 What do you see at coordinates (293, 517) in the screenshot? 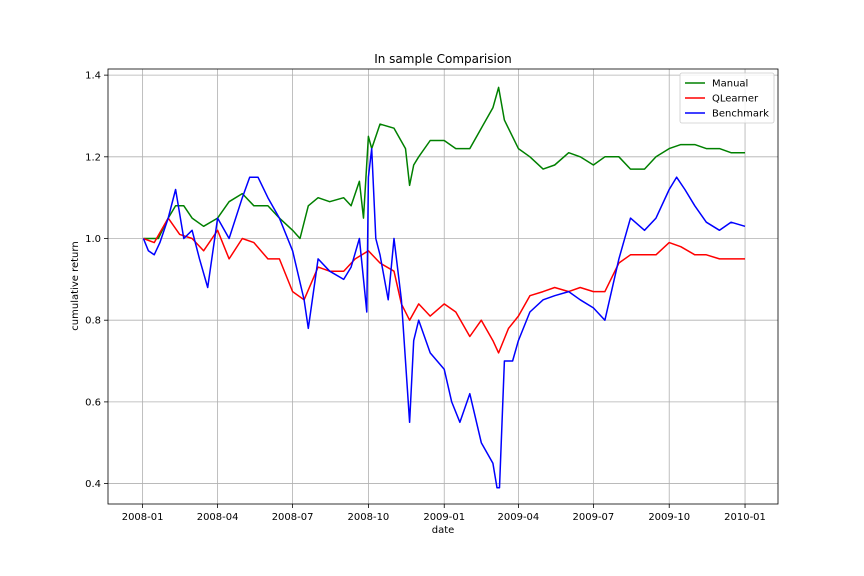
I see `x-tick-label: 2008-07` at bounding box center [293, 517].